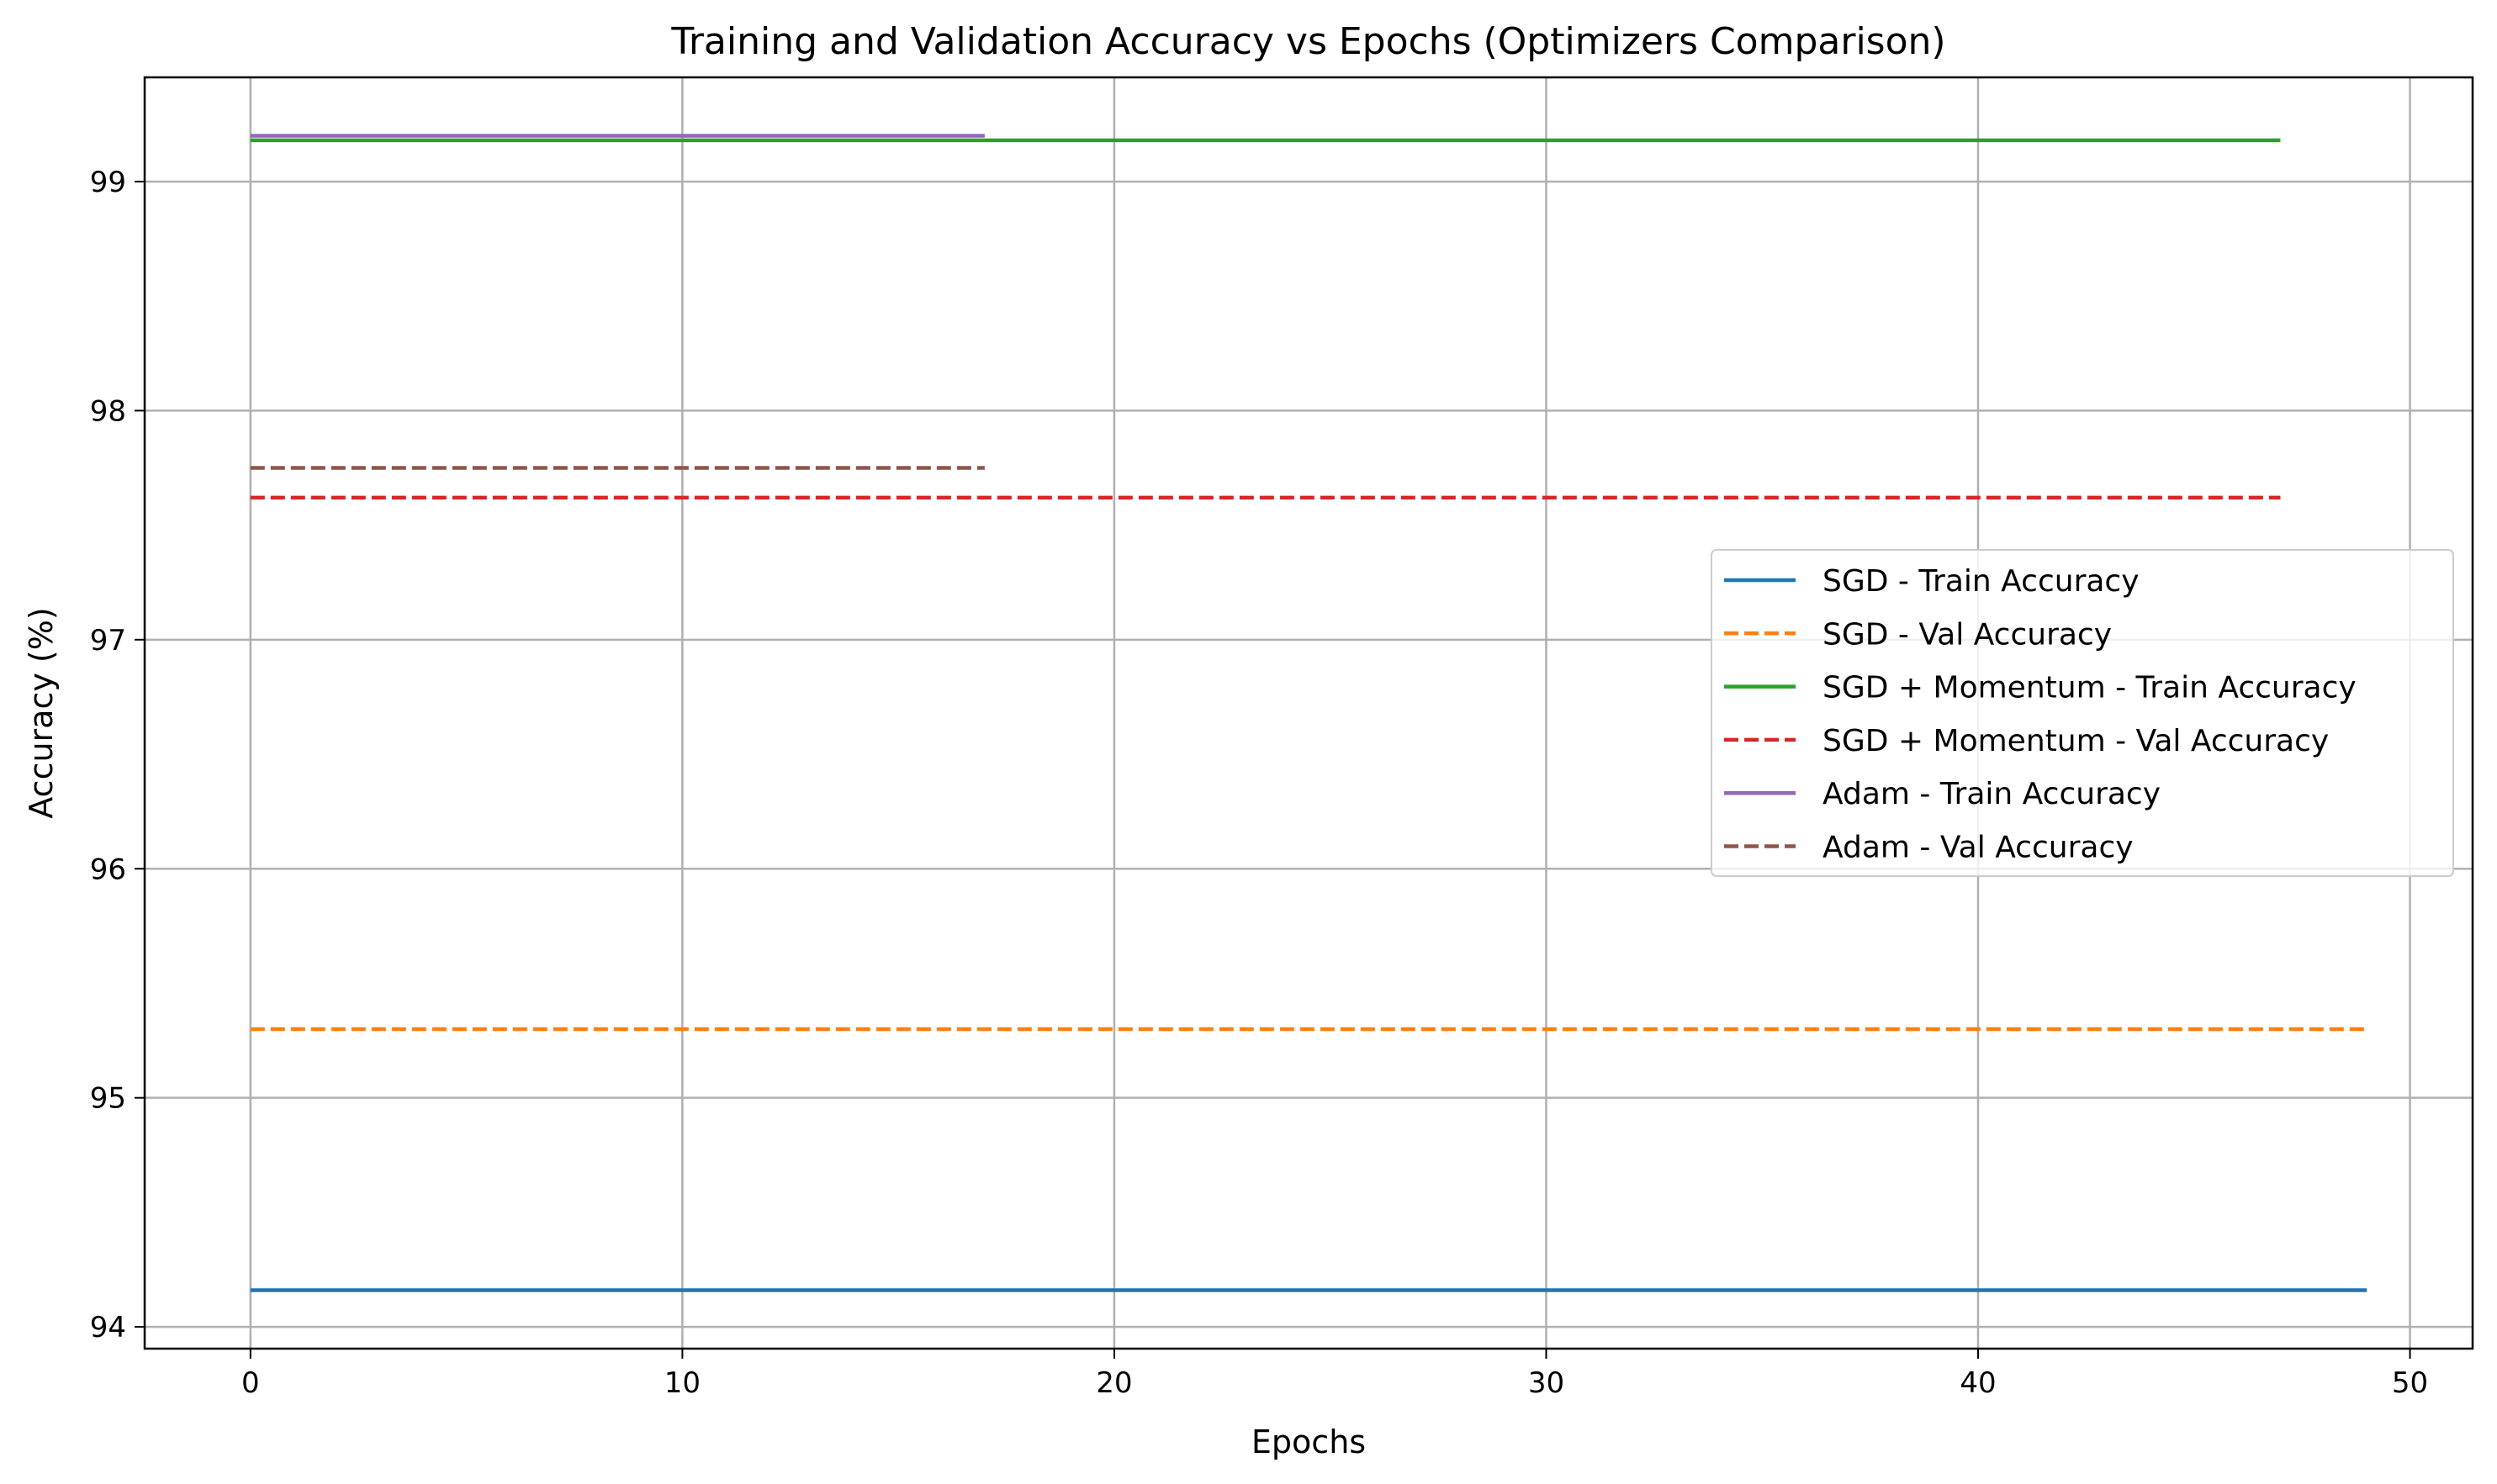  Describe the element at coordinates (2076, 741) in the screenshot. I see `legend-label-4: SGD + Momentum - Val Accuracy` at that location.